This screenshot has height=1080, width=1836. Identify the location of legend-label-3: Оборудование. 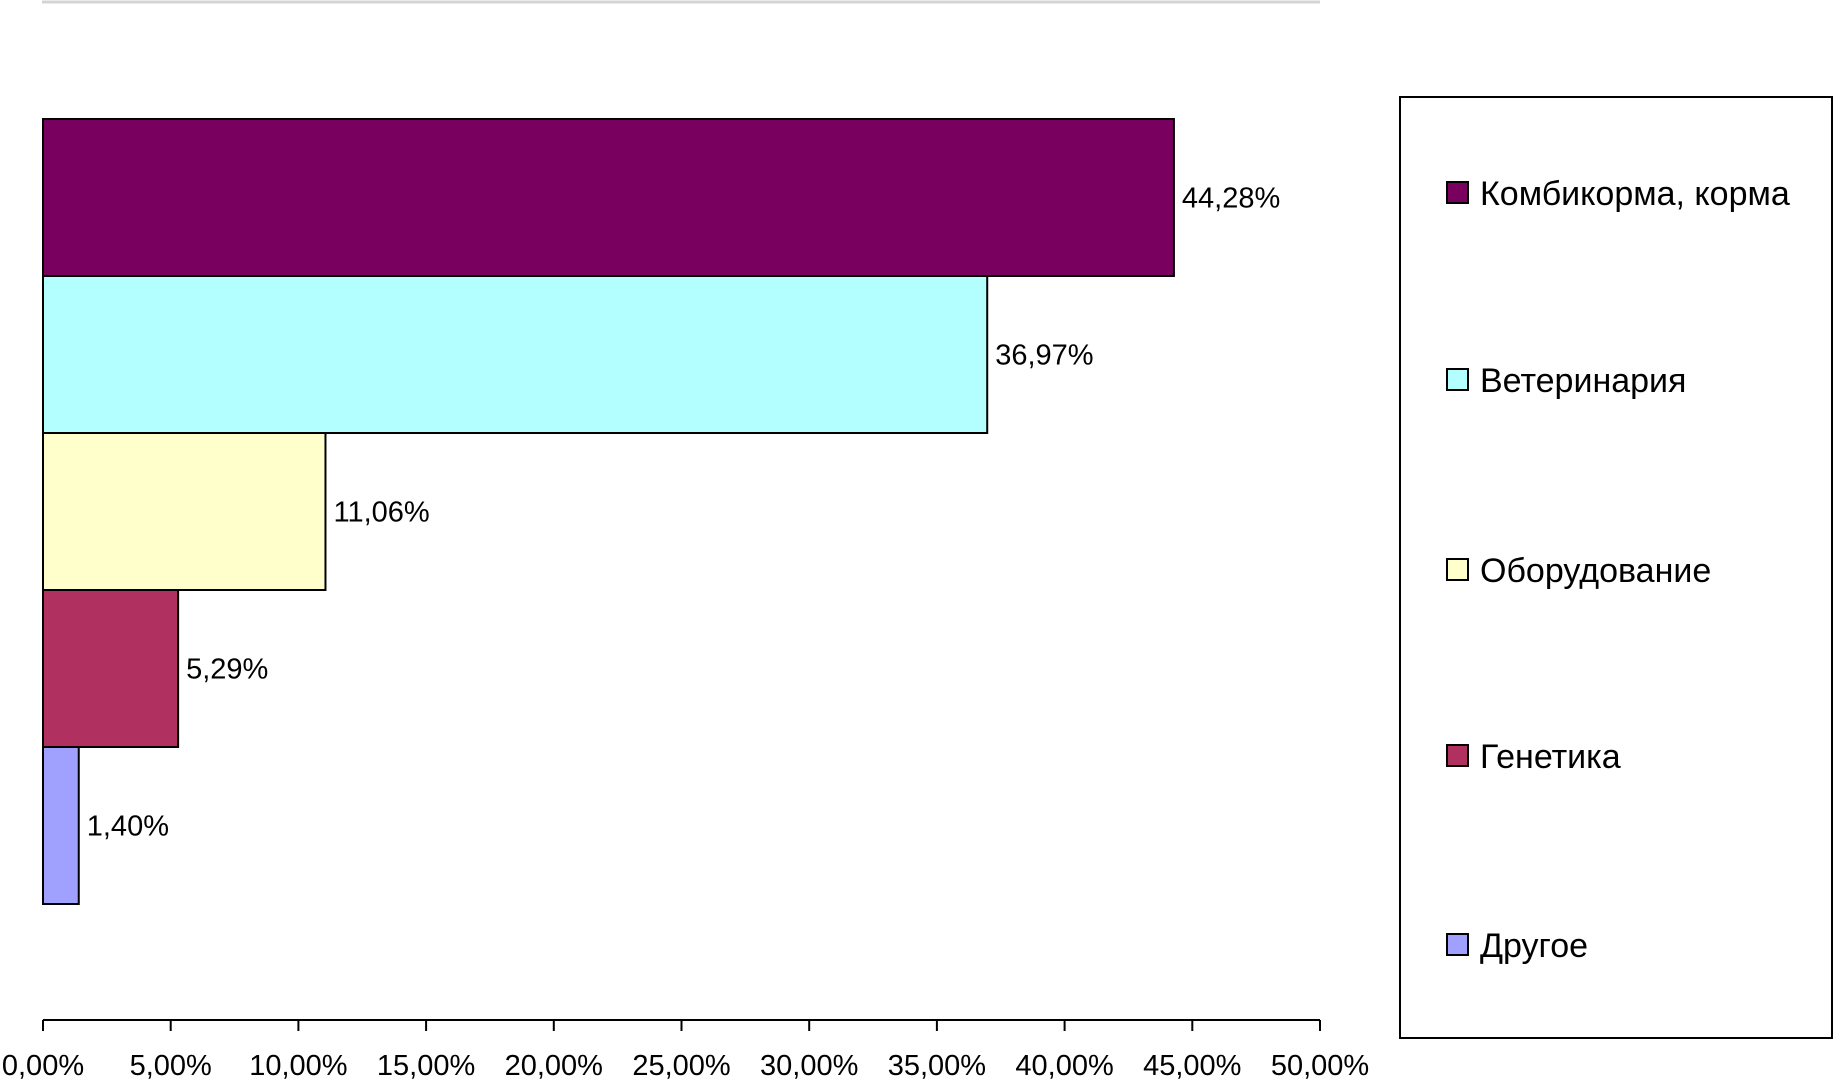
(1595, 571).